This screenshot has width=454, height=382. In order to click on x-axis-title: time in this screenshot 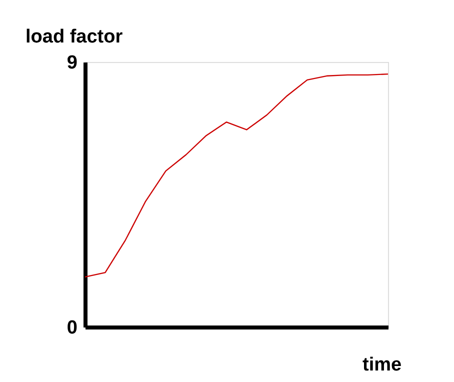, I will do `click(382, 365)`.